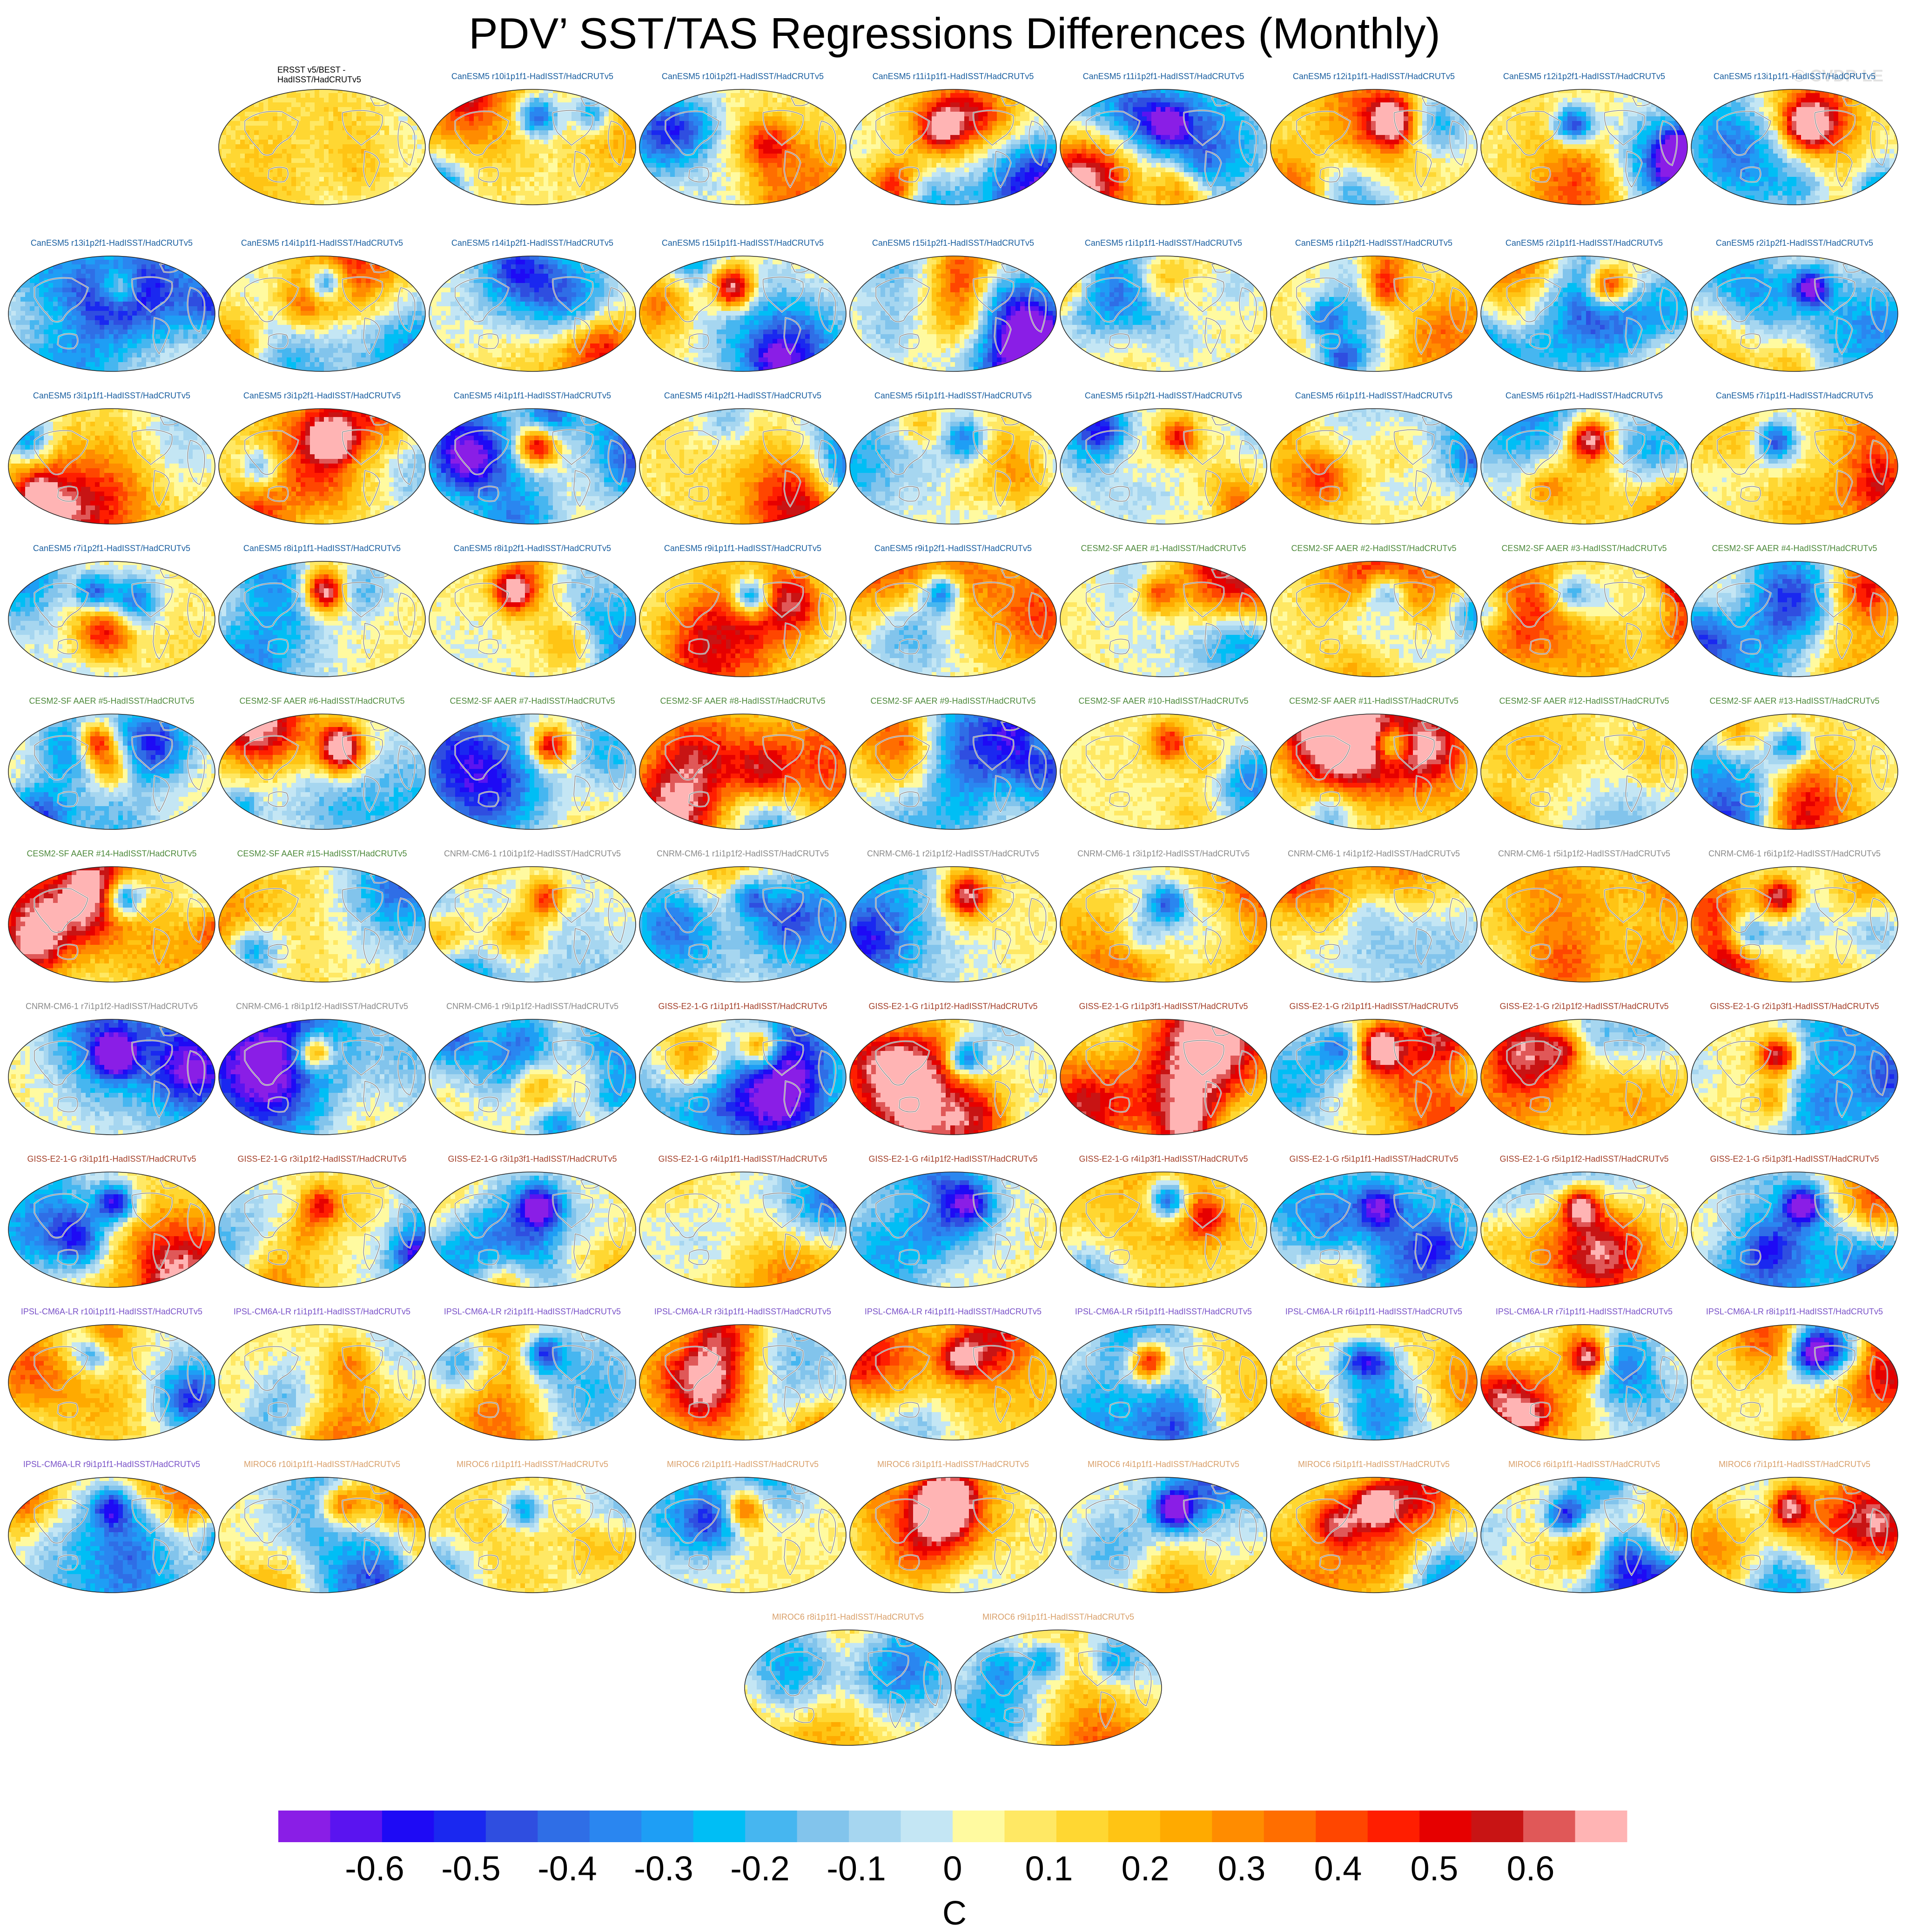 This screenshot has height=1932, width=1909. Describe the element at coordinates (1794, 396) in the screenshot. I see `map-panel-title: CanESM5 r7i1p1f1-HadISST/HadCRUTv5` at that location.